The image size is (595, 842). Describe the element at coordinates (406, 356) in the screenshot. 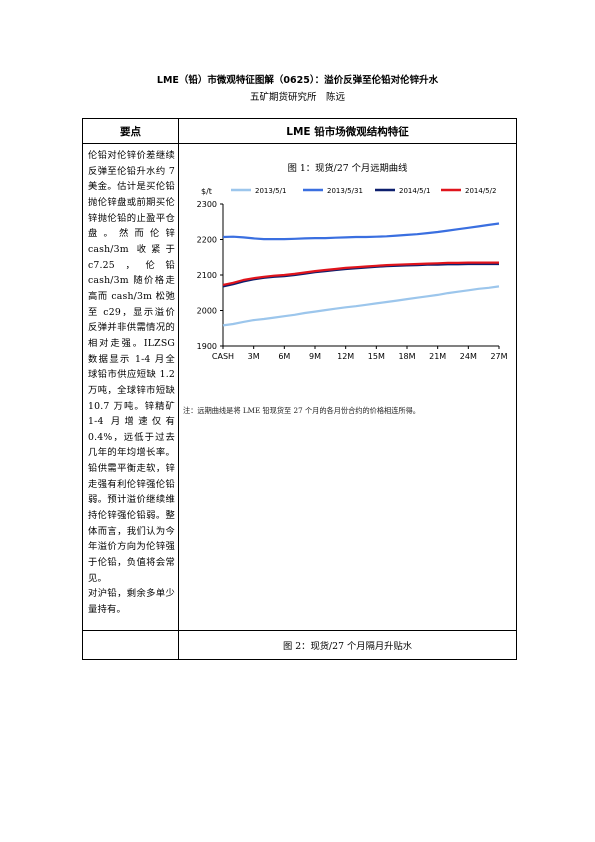

I see `x-tick-label: 18M` at that location.